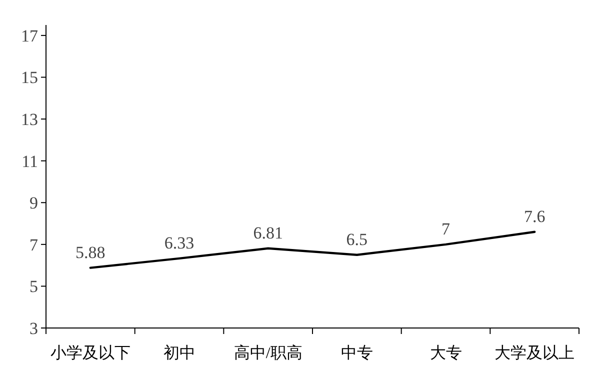 Image resolution: width=598 pixels, height=377 pixels. I want to click on y-tick-label: 11, so click(30, 161).